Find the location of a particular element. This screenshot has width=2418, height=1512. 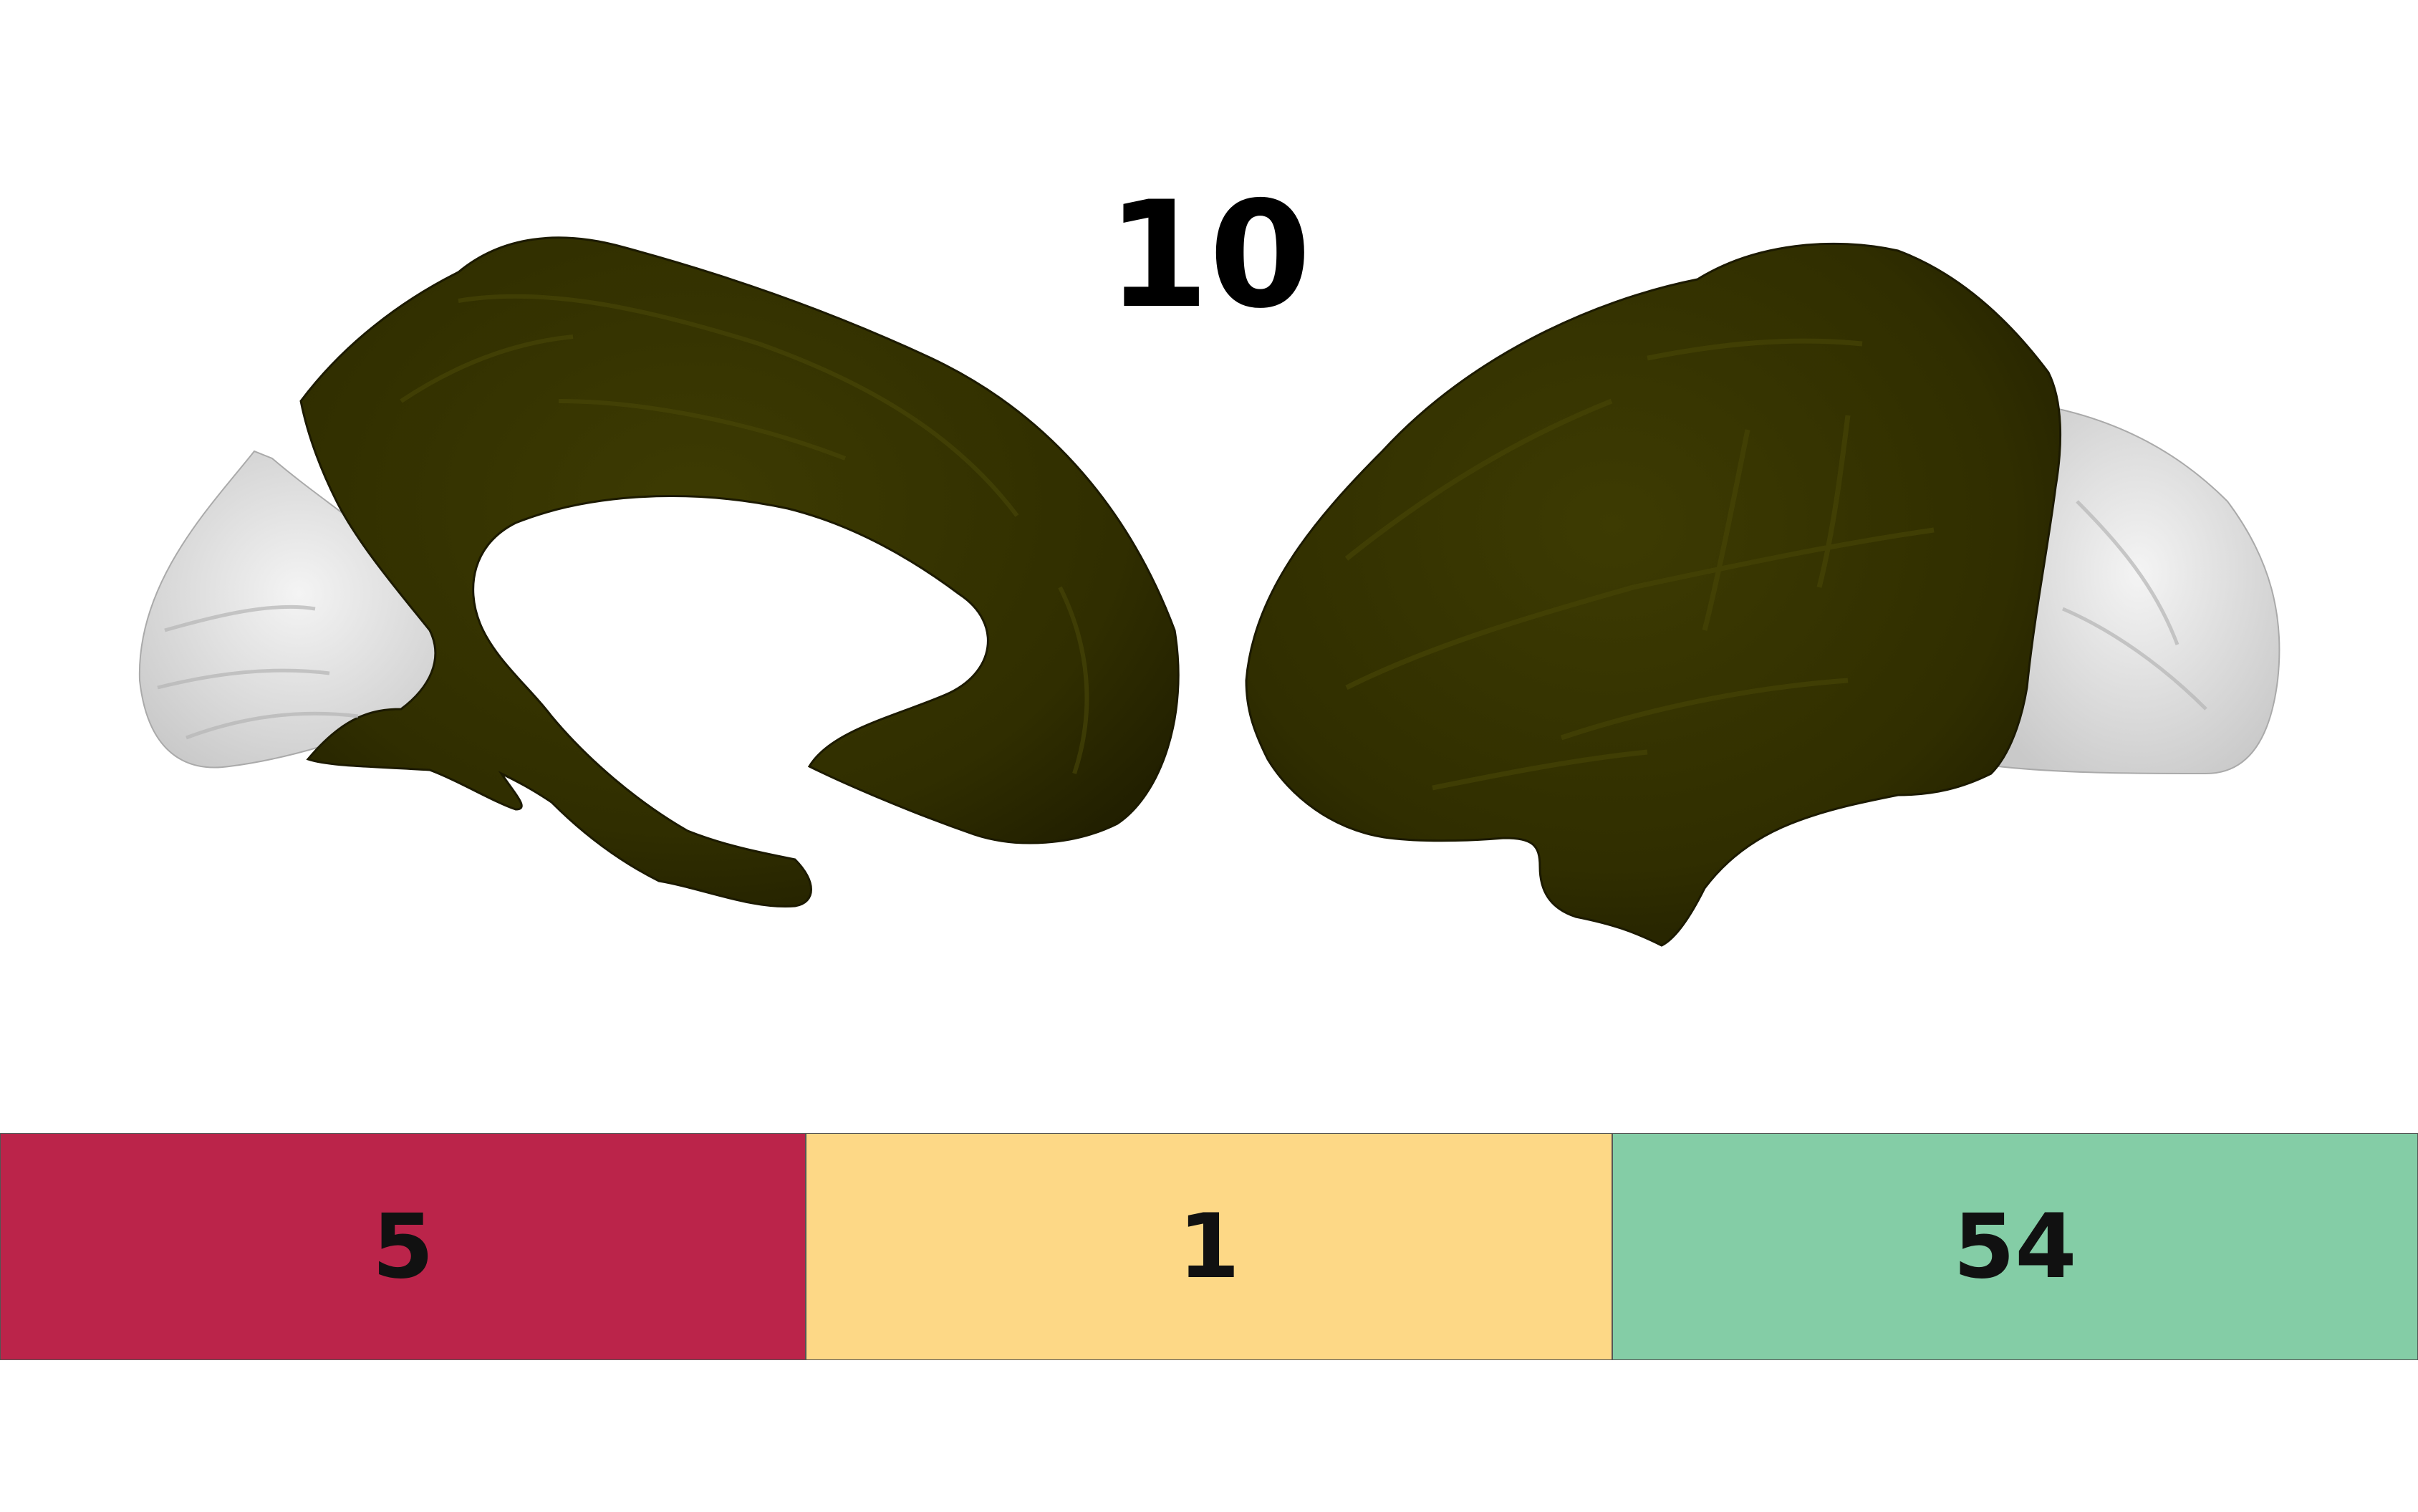

figure-title: 10 is located at coordinates (1209, 255).